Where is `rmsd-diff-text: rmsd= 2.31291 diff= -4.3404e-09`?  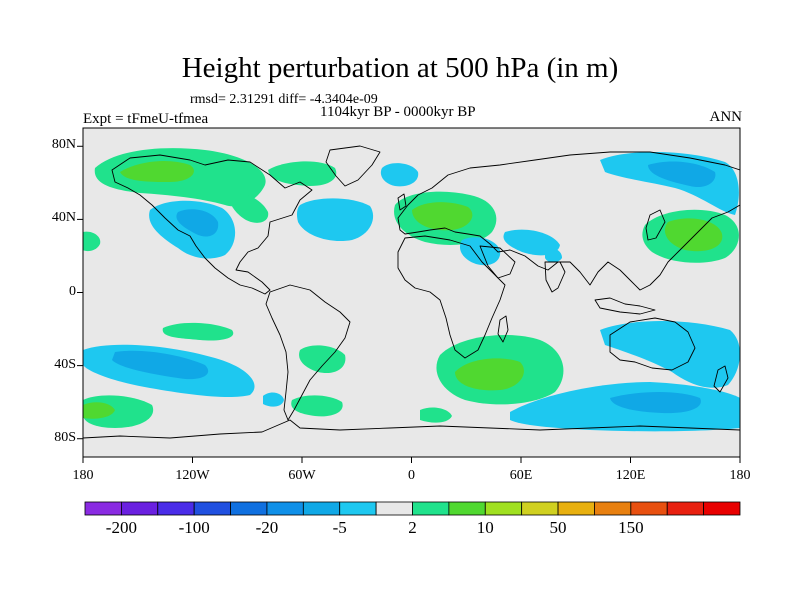
rmsd-diff-text: rmsd= 2.31291 diff= -4.3404e-09 is located at coordinates (284, 99).